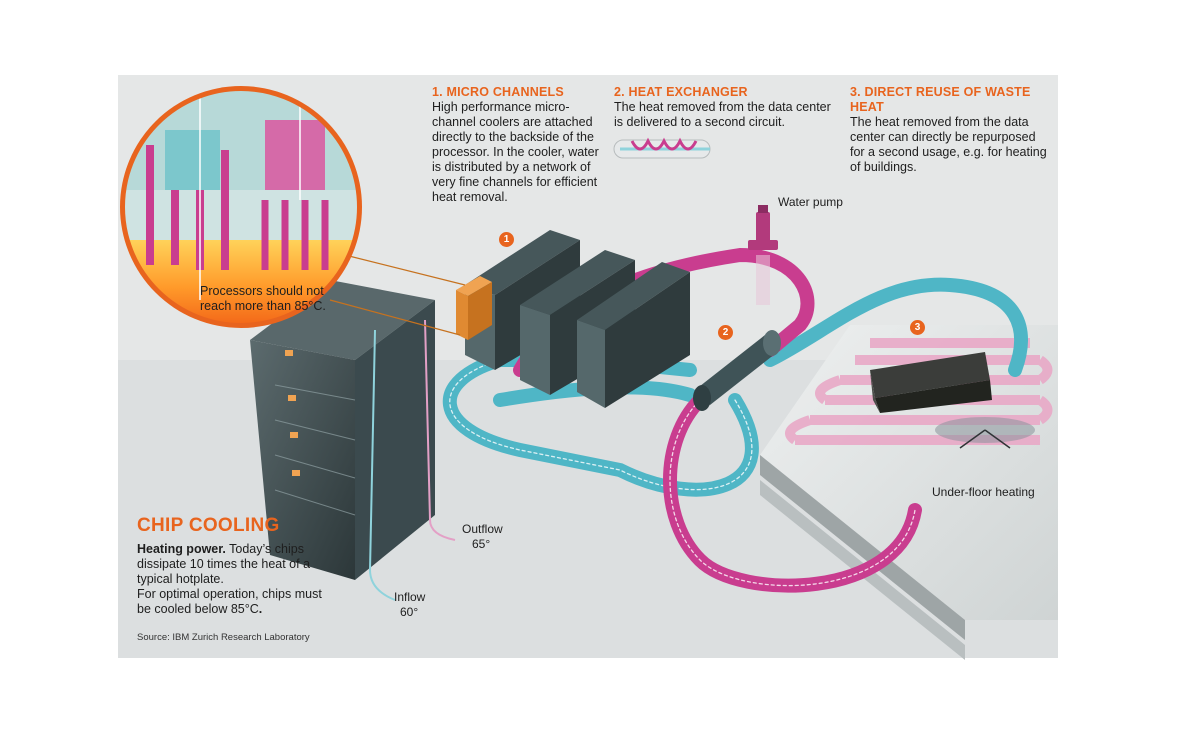 The height and width of the screenshot is (734, 1177). I want to click on table-icon, so click(985, 433).